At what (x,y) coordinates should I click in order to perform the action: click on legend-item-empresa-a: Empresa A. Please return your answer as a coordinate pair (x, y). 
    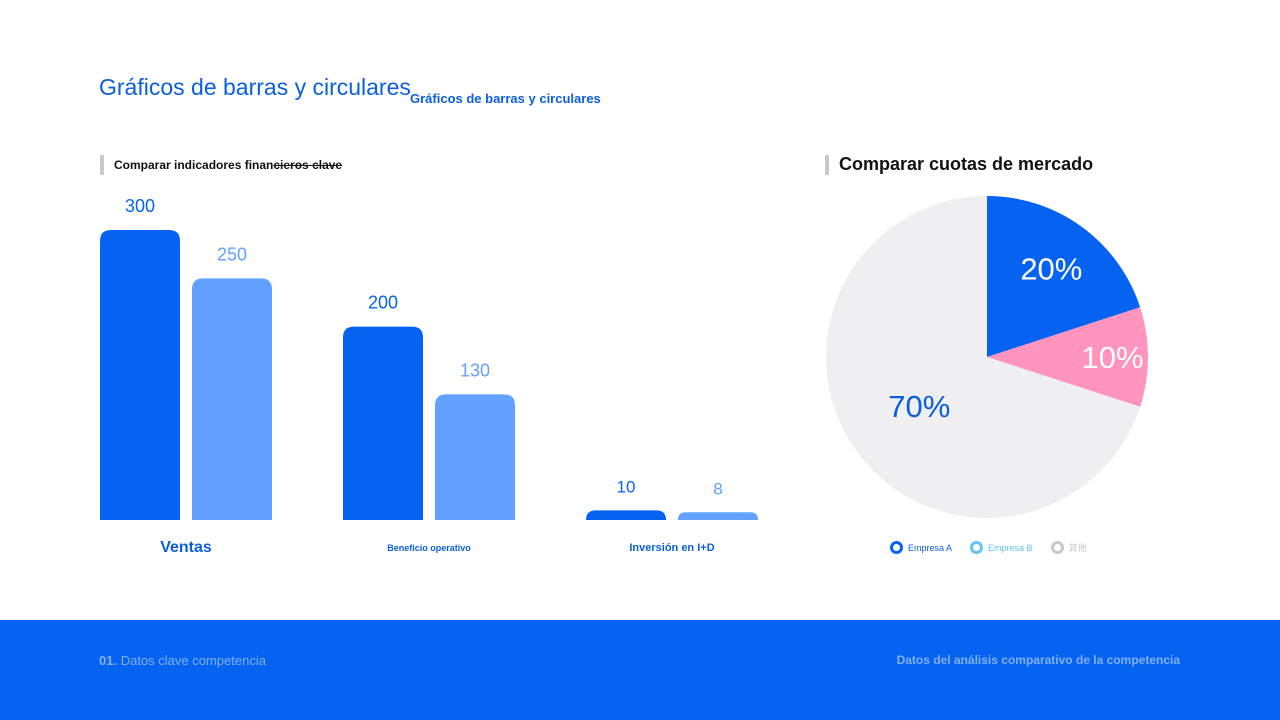
    Looking at the image, I should click on (921, 547).